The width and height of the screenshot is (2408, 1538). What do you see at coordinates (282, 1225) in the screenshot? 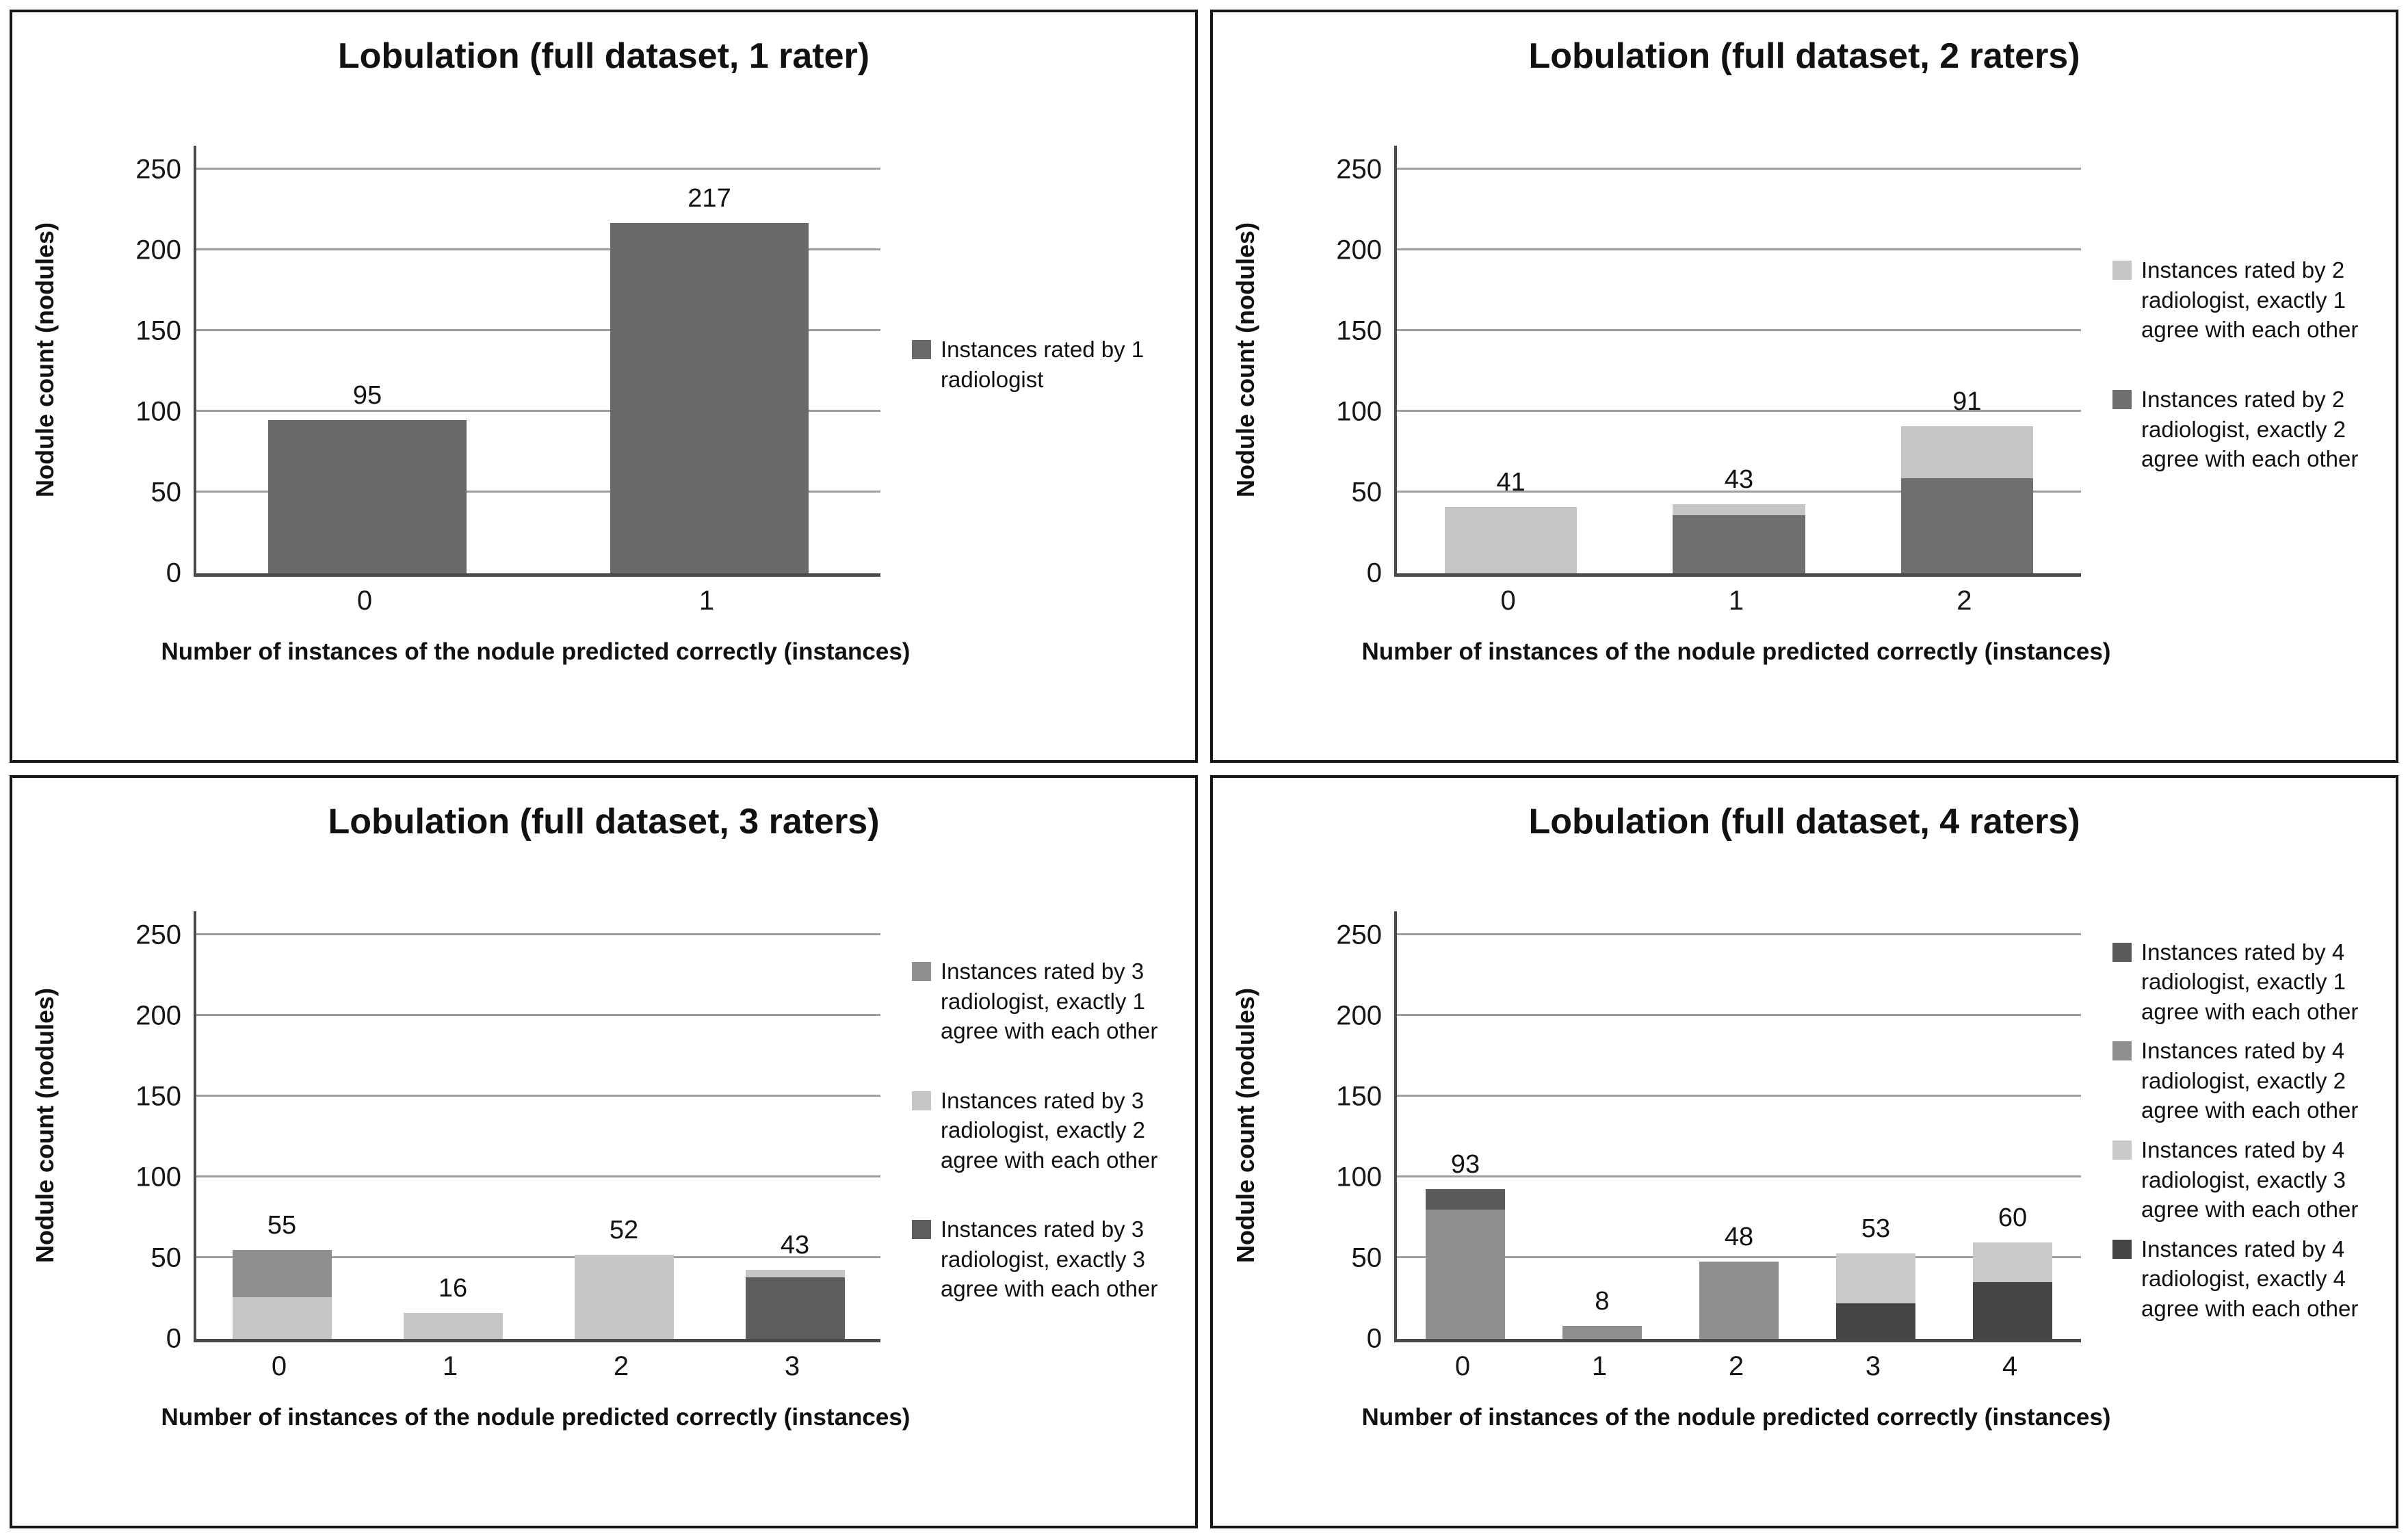
I see `bar-value-label: 55` at bounding box center [282, 1225].